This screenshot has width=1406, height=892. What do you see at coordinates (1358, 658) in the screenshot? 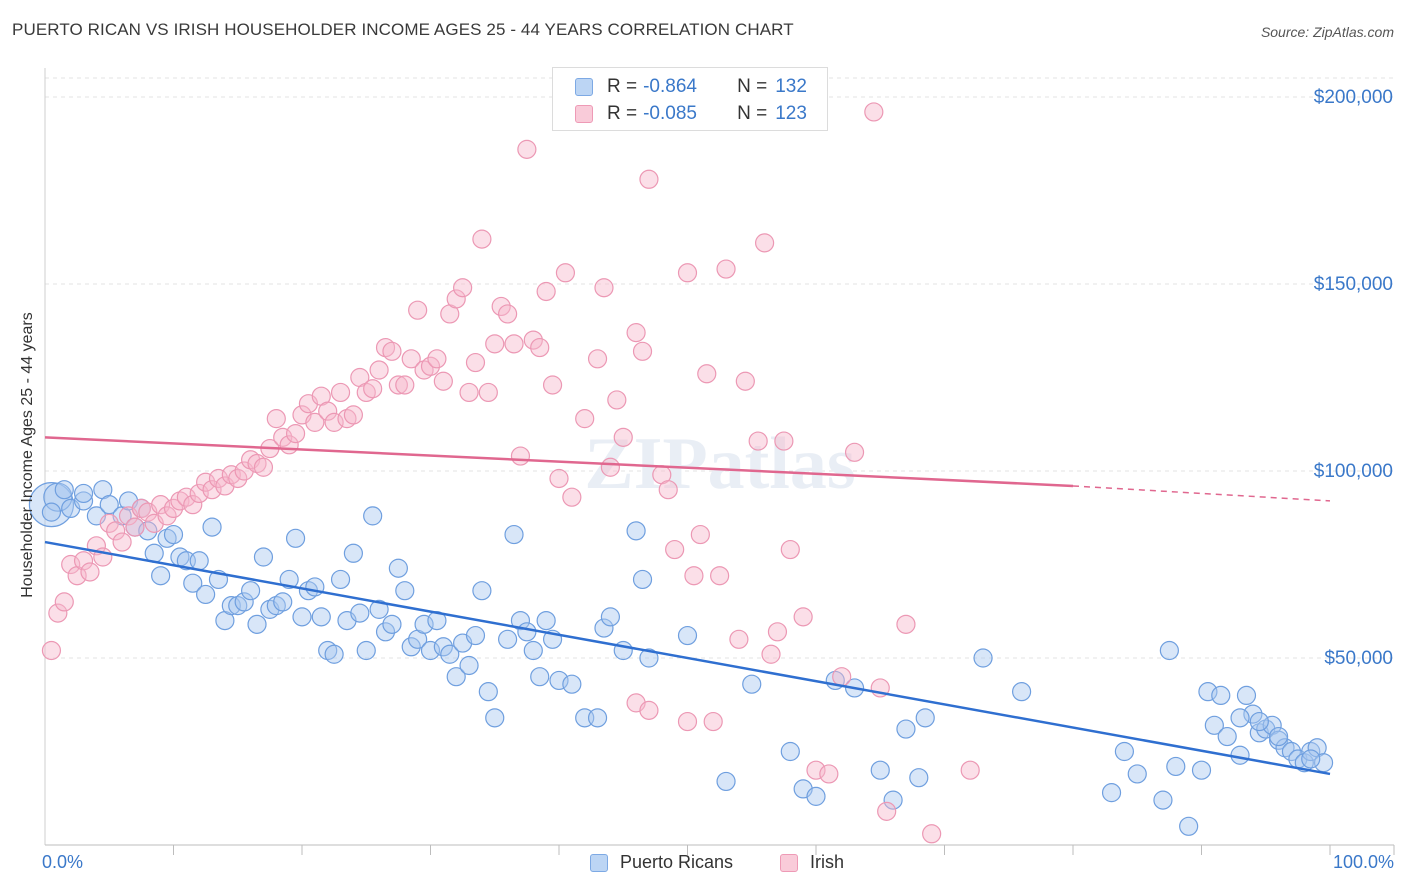
I see `y-tick-label: $50,000` at bounding box center [1358, 658].